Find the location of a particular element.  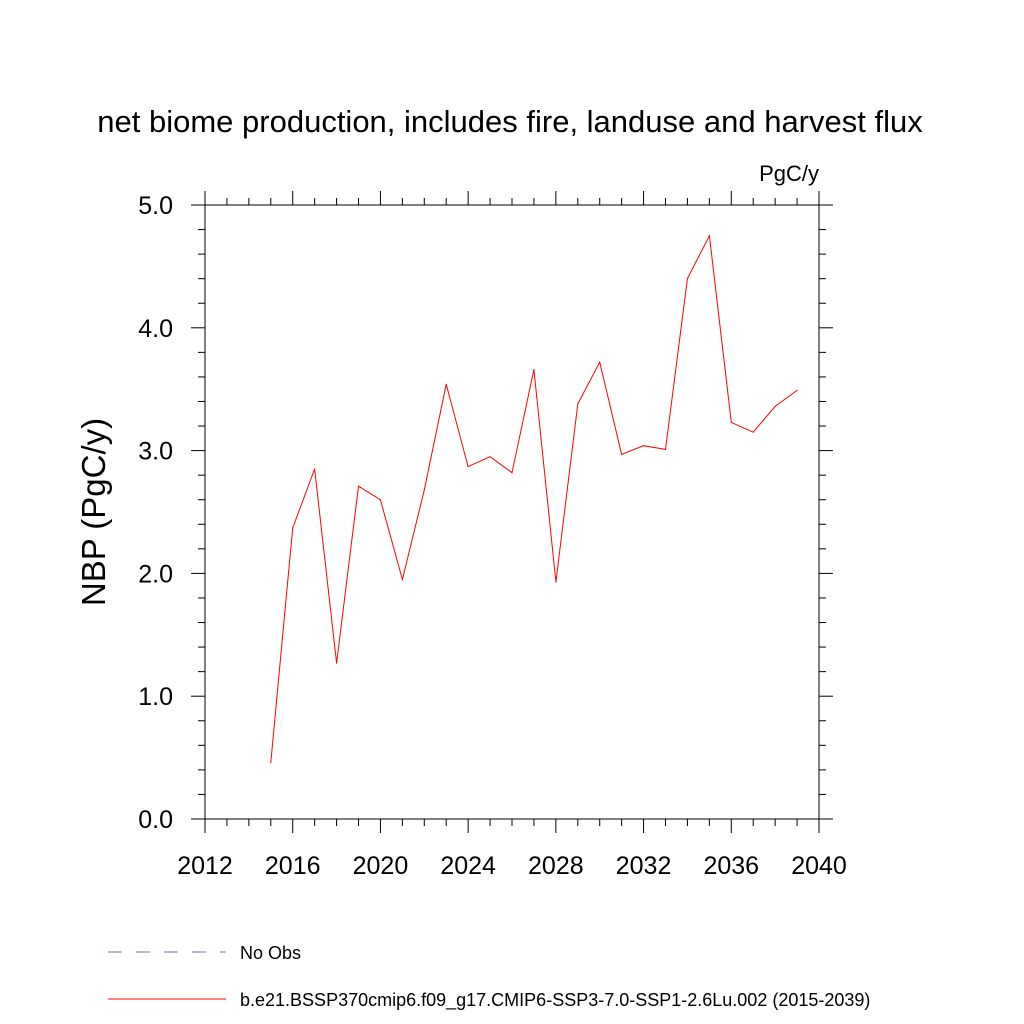

legend-label: No Obs is located at coordinates (270, 953).